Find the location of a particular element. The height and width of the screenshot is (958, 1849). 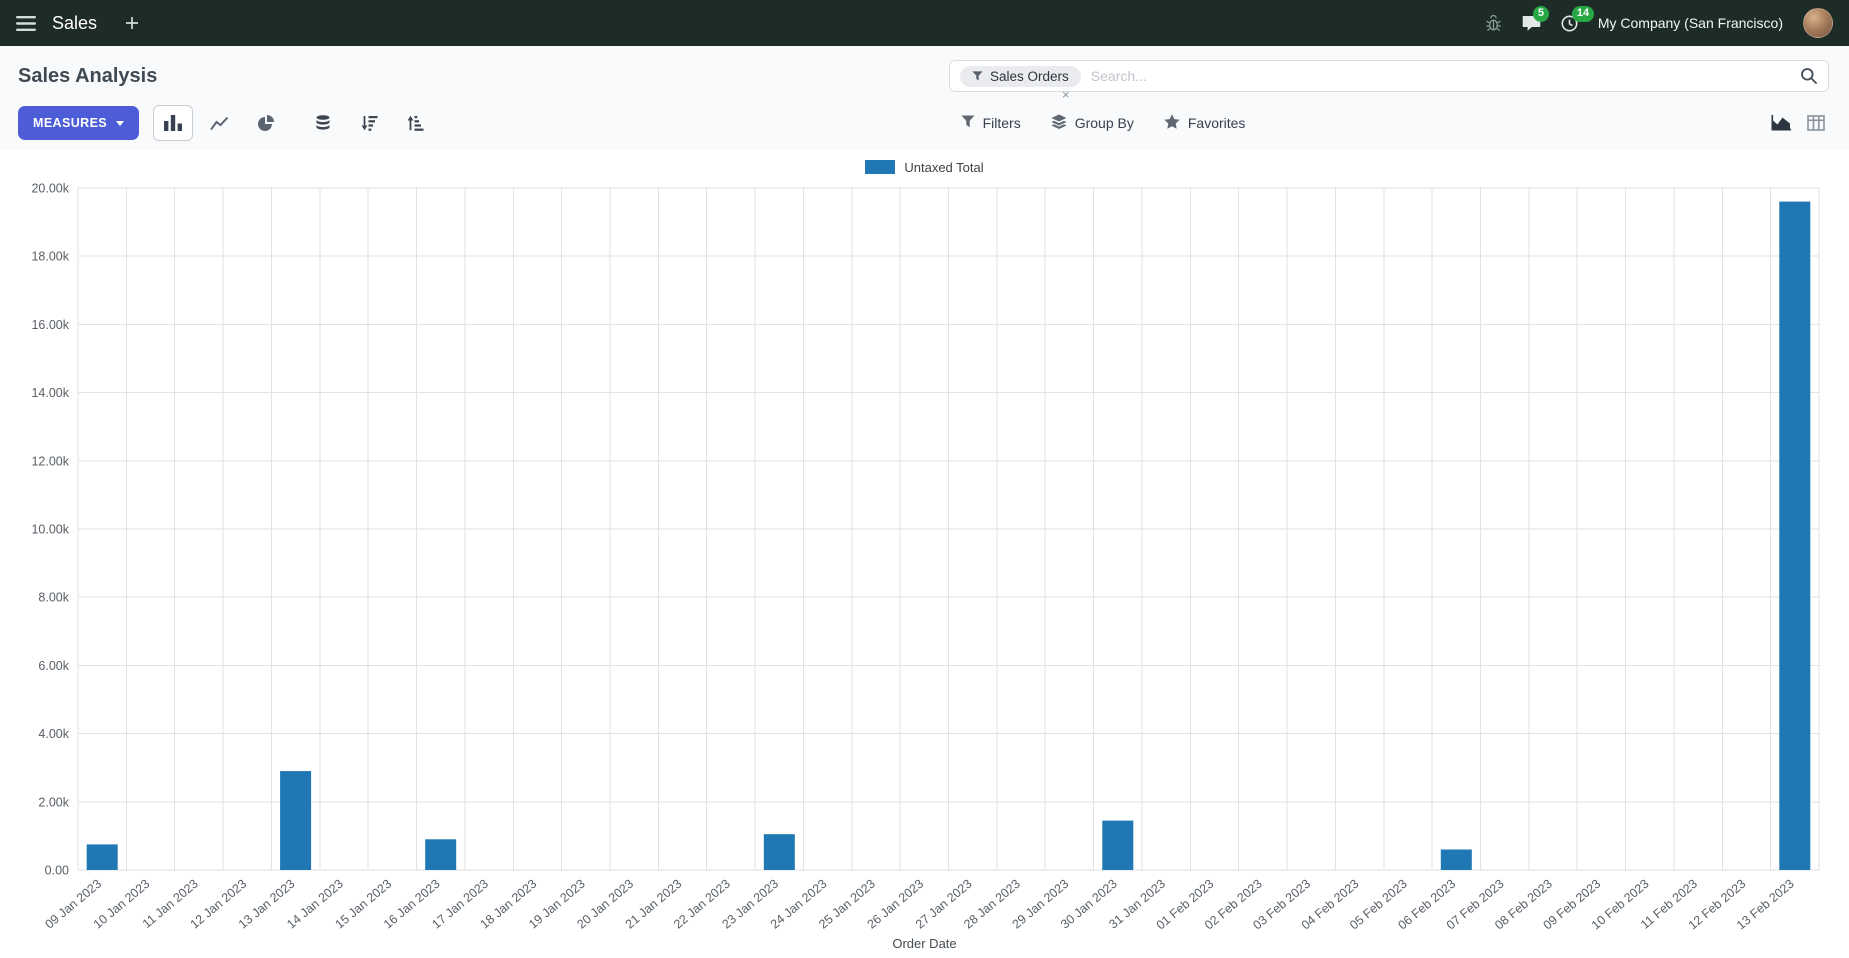

activities-badge: 14 is located at coordinates (1583, 13).